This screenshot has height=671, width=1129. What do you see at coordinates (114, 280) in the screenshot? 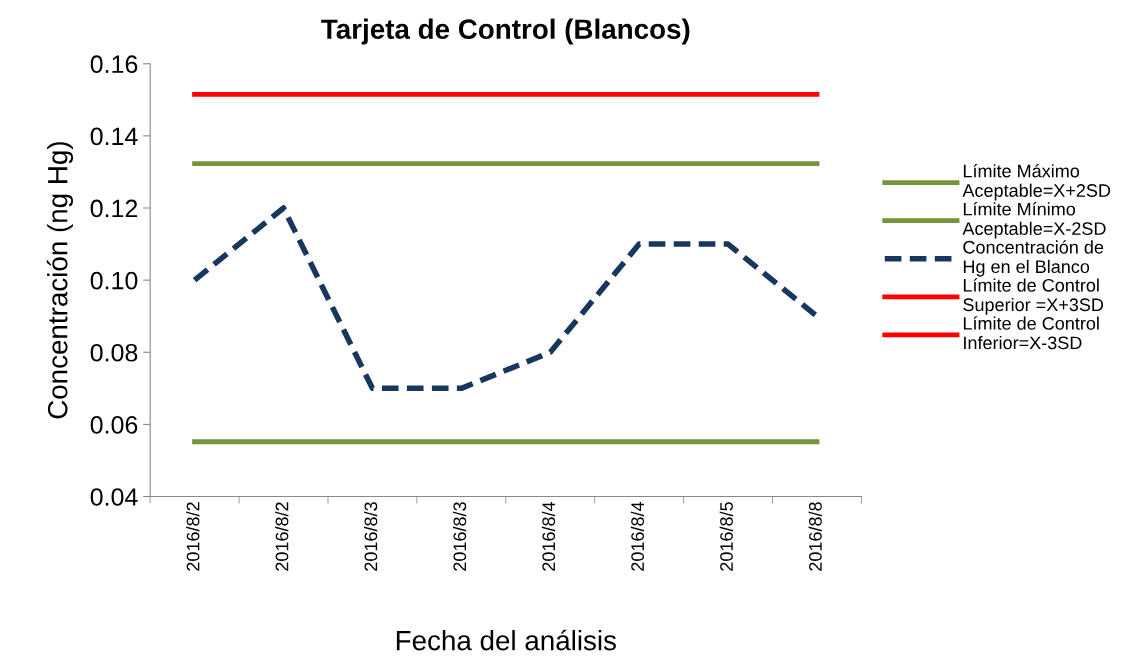
I see `y-tick-label: 0.10` at bounding box center [114, 280].